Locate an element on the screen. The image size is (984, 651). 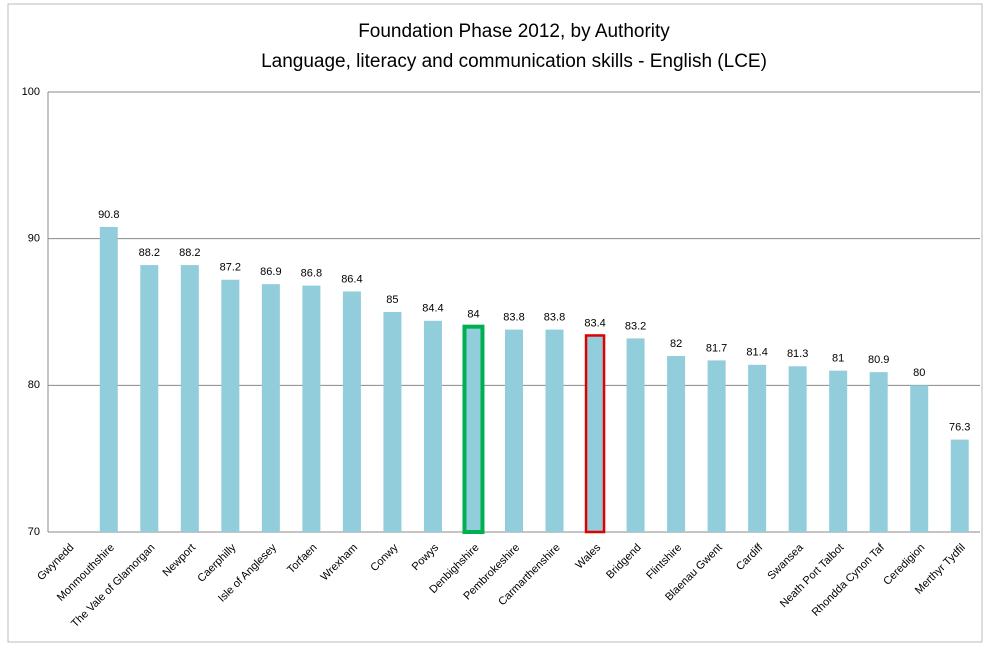
data-label: 83.4 is located at coordinates (594, 323).